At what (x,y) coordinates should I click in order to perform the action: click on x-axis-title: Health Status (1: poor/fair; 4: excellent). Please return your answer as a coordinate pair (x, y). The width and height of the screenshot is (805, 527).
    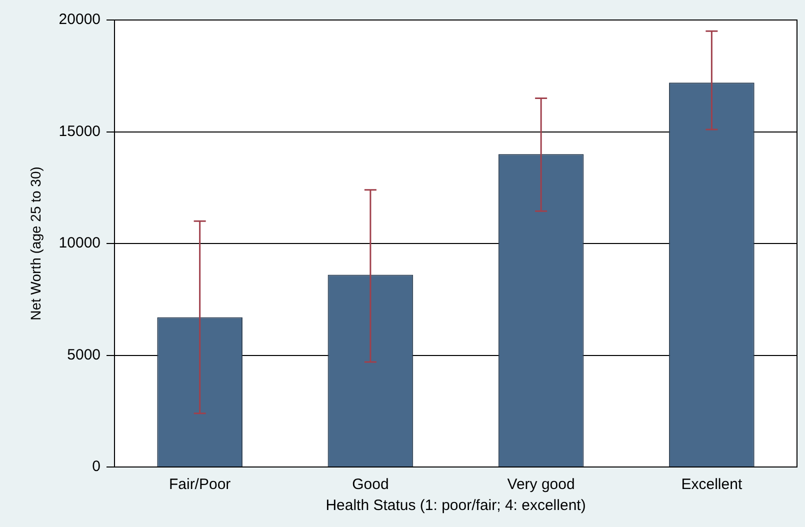
    Looking at the image, I should click on (456, 505).